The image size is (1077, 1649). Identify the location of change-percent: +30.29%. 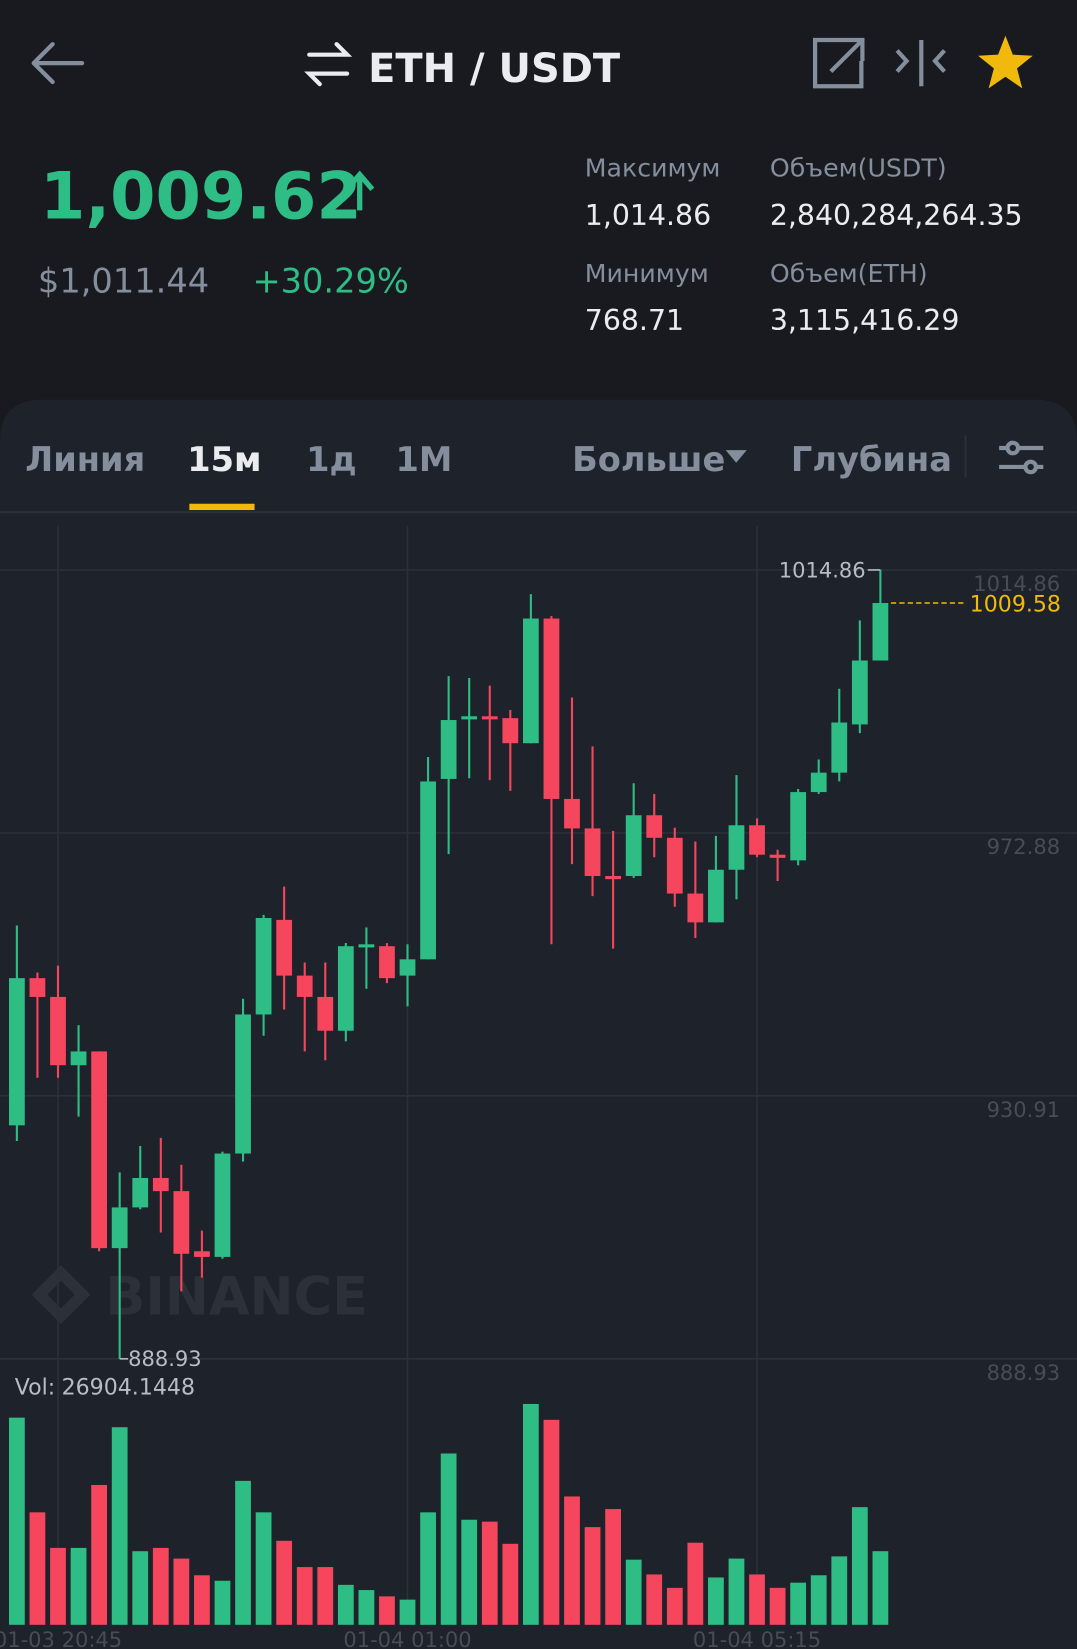
(330, 280).